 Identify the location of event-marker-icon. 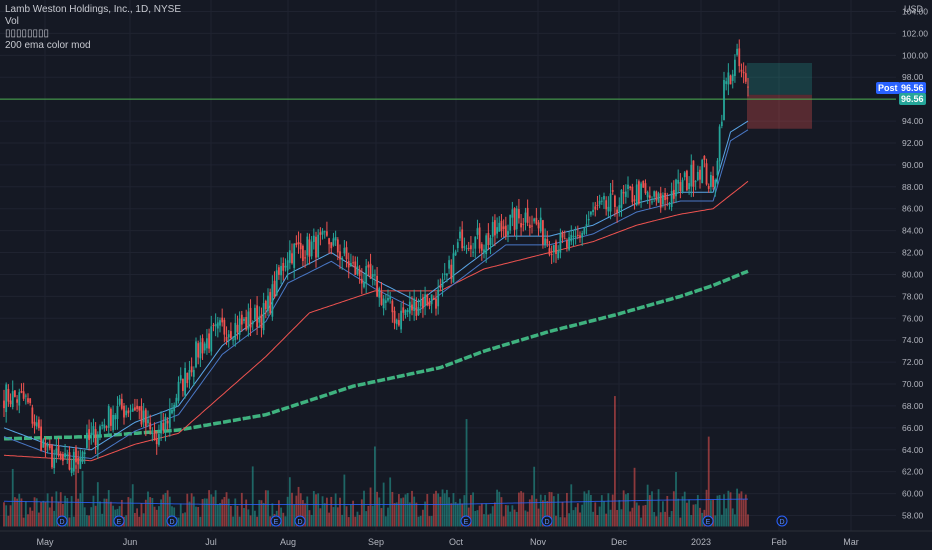
(276, 521).